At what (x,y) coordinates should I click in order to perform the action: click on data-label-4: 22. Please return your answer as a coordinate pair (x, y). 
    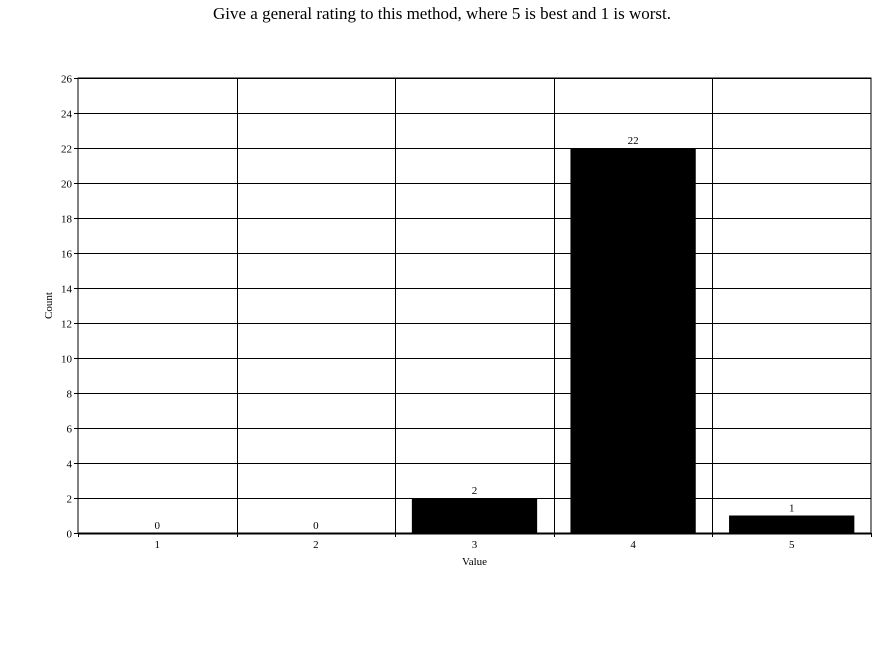
    Looking at the image, I should click on (633, 141).